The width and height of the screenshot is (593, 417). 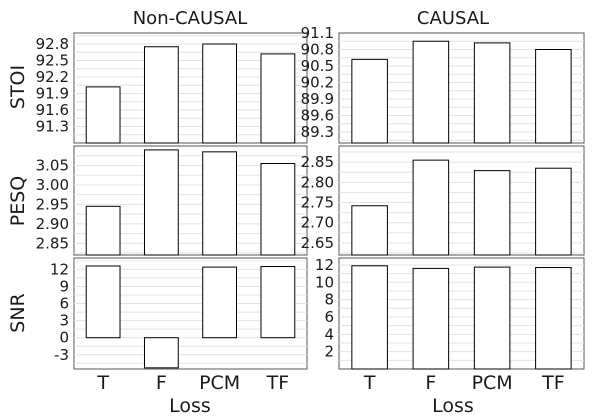 I want to click on chart-panel-1: 89.389.689.990.290.590.891.1, so click(x=443, y=84).